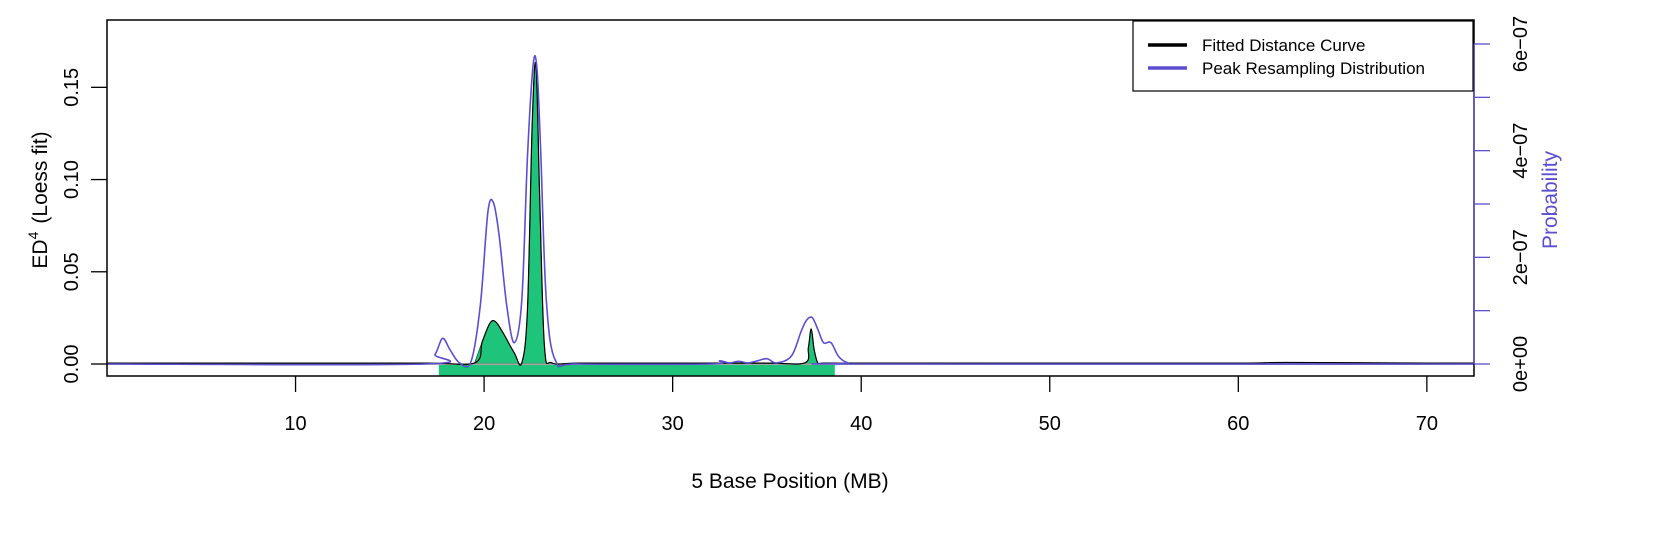 This screenshot has width=1663, height=545. Describe the element at coordinates (72, 179) in the screenshot. I see `y-tick-label: 0.10` at that location.